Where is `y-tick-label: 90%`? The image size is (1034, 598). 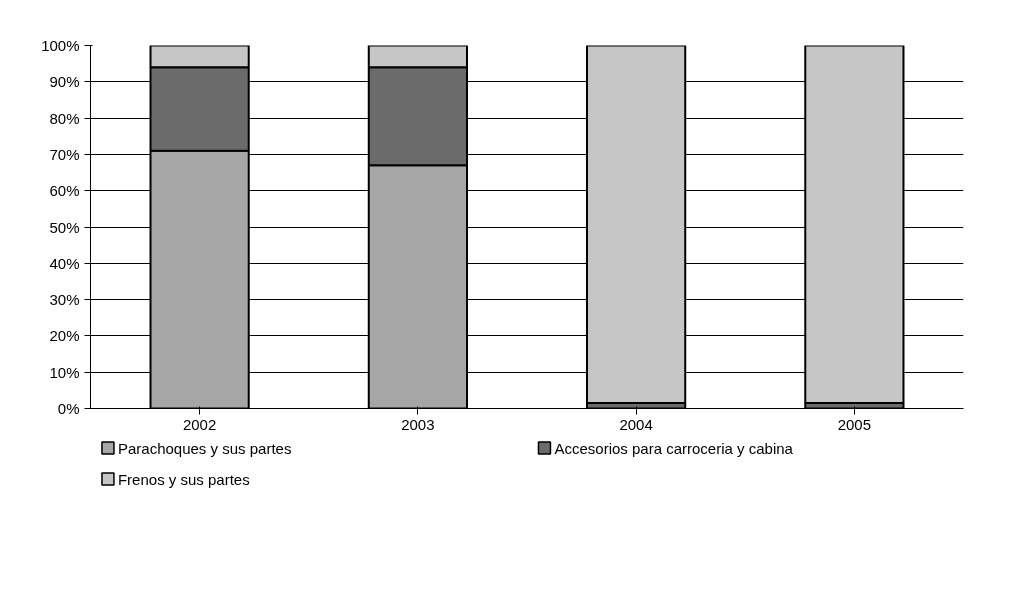
y-tick-label: 90% is located at coordinates (64, 82).